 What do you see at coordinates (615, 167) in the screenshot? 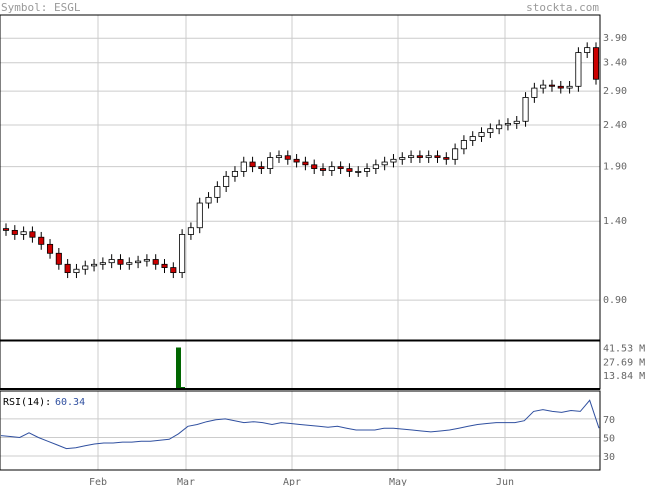
I see `y-tick-label: 1.90` at bounding box center [615, 167].